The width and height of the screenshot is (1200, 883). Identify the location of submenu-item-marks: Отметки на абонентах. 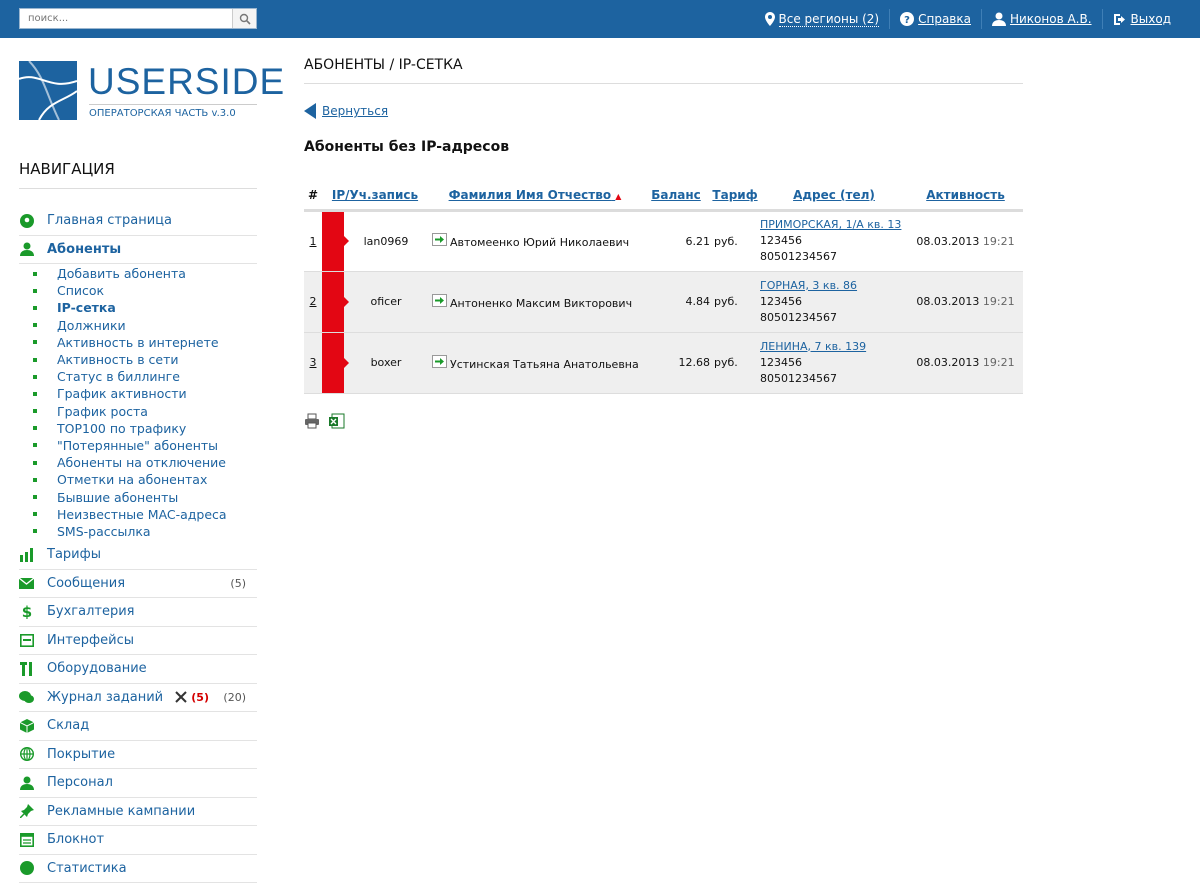
(138, 479).